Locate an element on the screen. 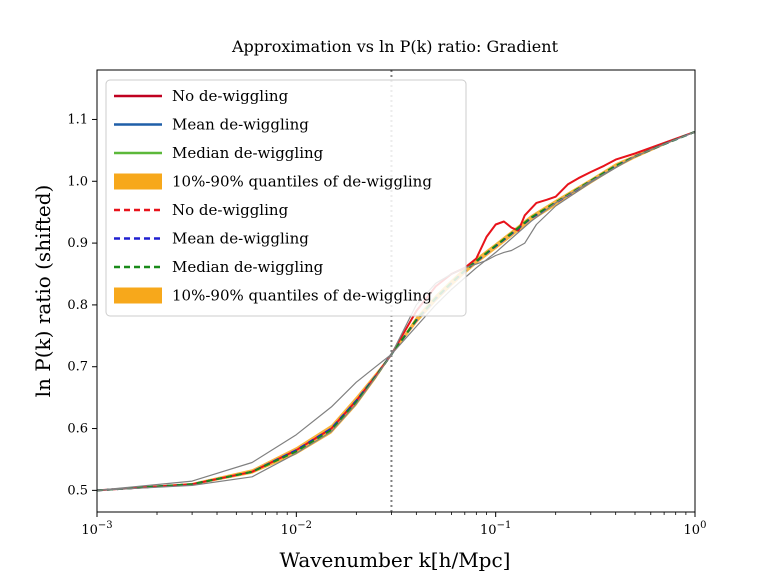 The height and width of the screenshot is (580, 773). y-tick-label-2: 0.7 is located at coordinates (77, 367).